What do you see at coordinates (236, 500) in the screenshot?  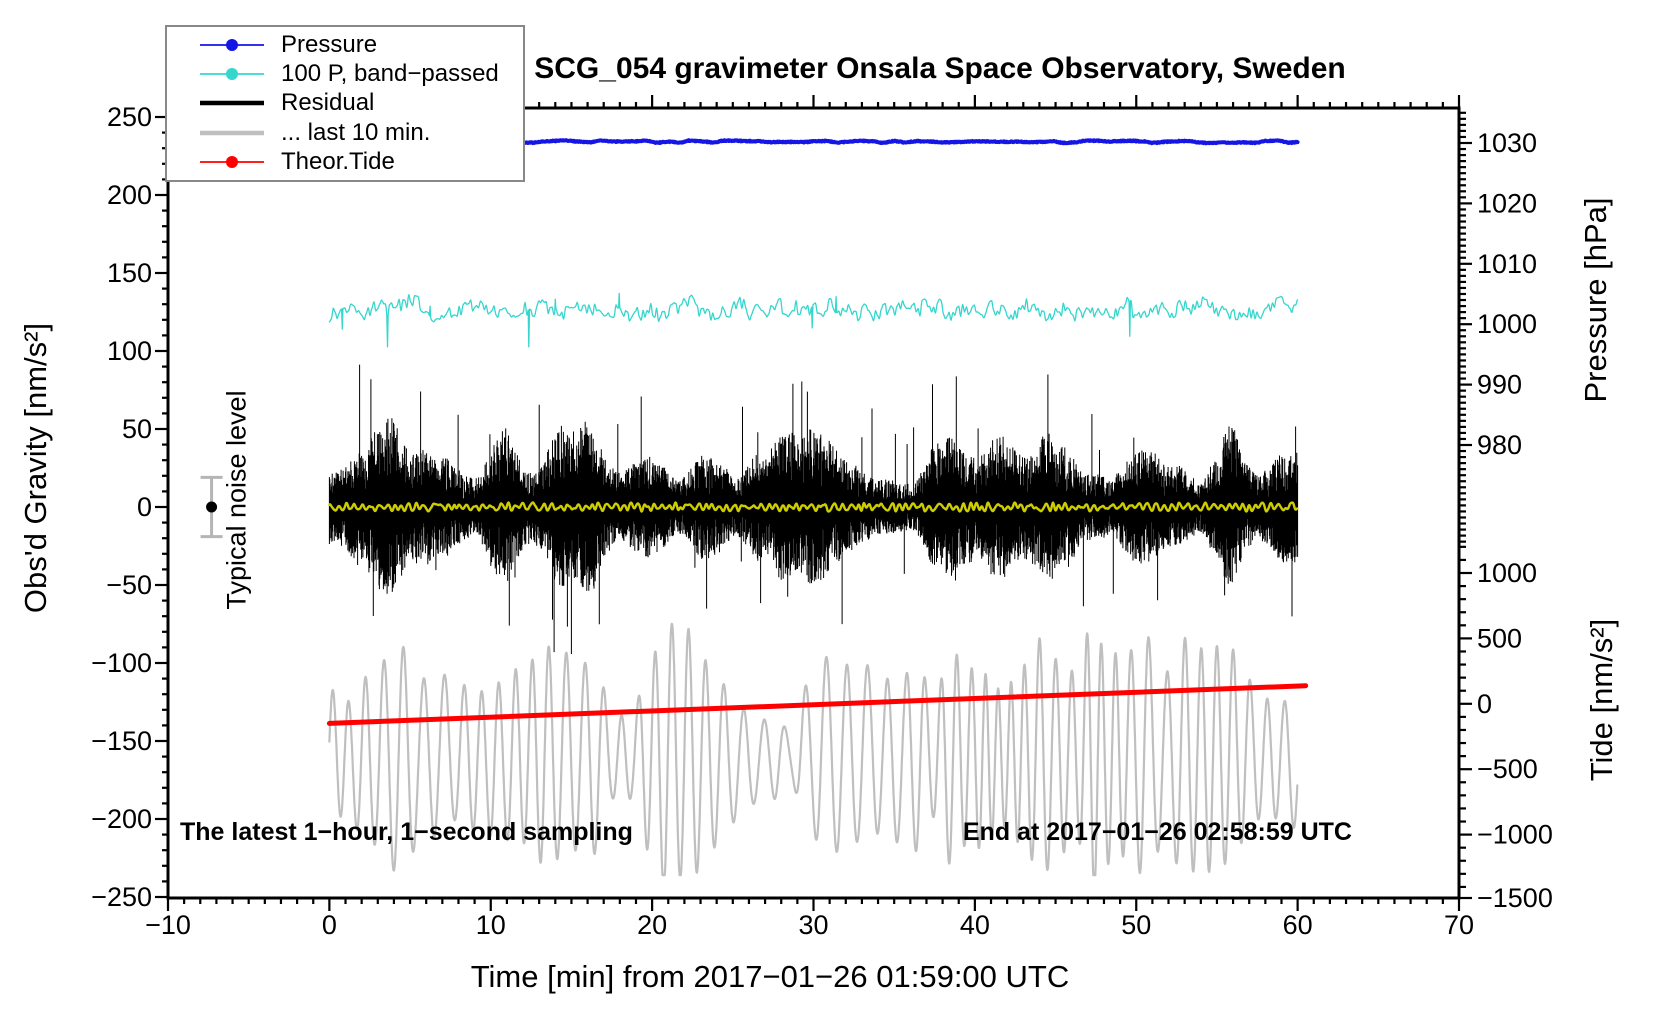 I see `noise-level-label: Typical noise level` at bounding box center [236, 500].